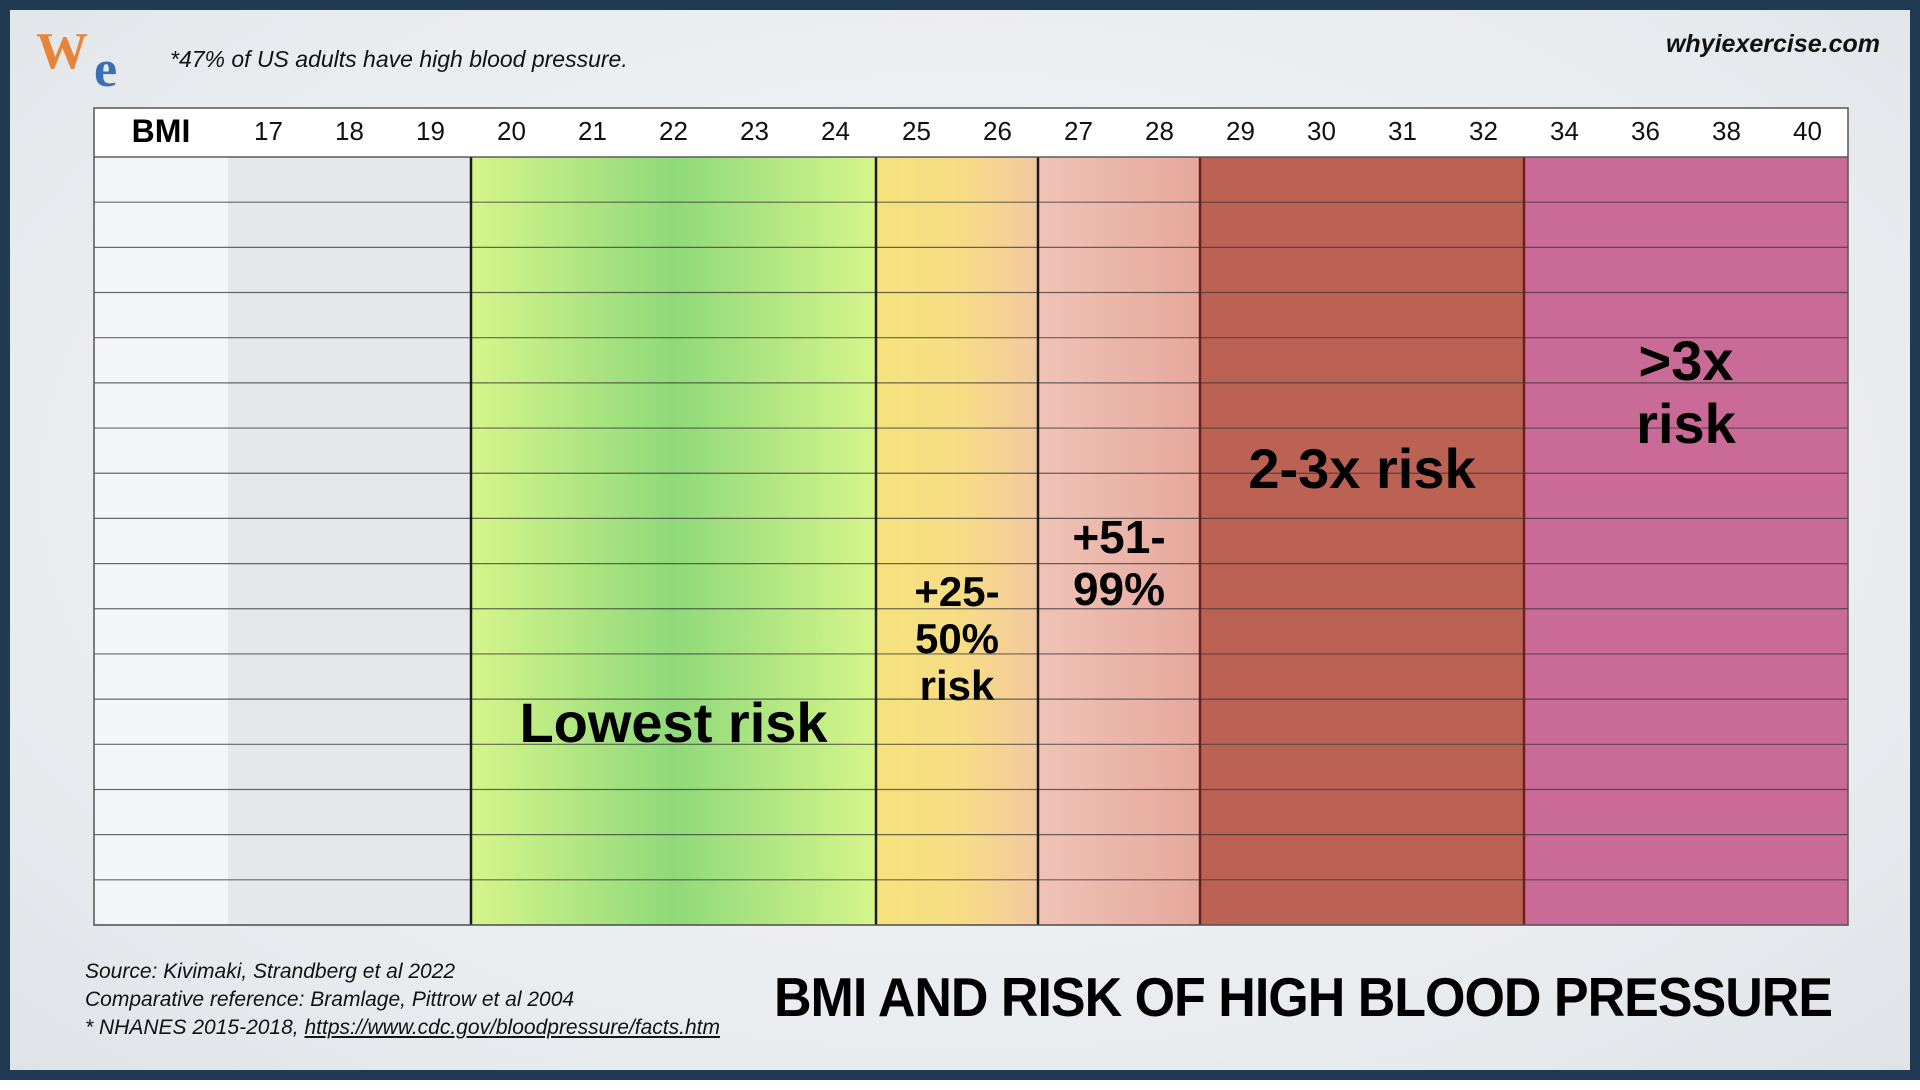 The height and width of the screenshot is (1090, 1920). What do you see at coordinates (511, 131) in the screenshot?
I see `bmi-tick-20: 20` at bounding box center [511, 131].